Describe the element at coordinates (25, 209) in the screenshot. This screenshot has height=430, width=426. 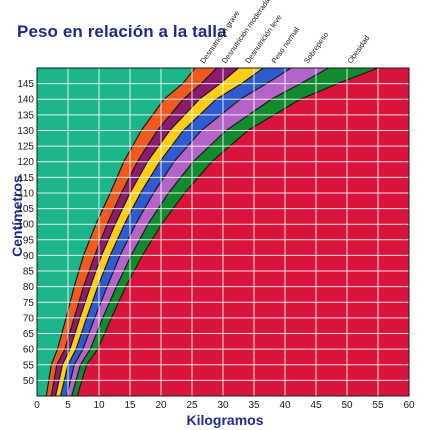
I see `y-tick-label: 105` at that location.